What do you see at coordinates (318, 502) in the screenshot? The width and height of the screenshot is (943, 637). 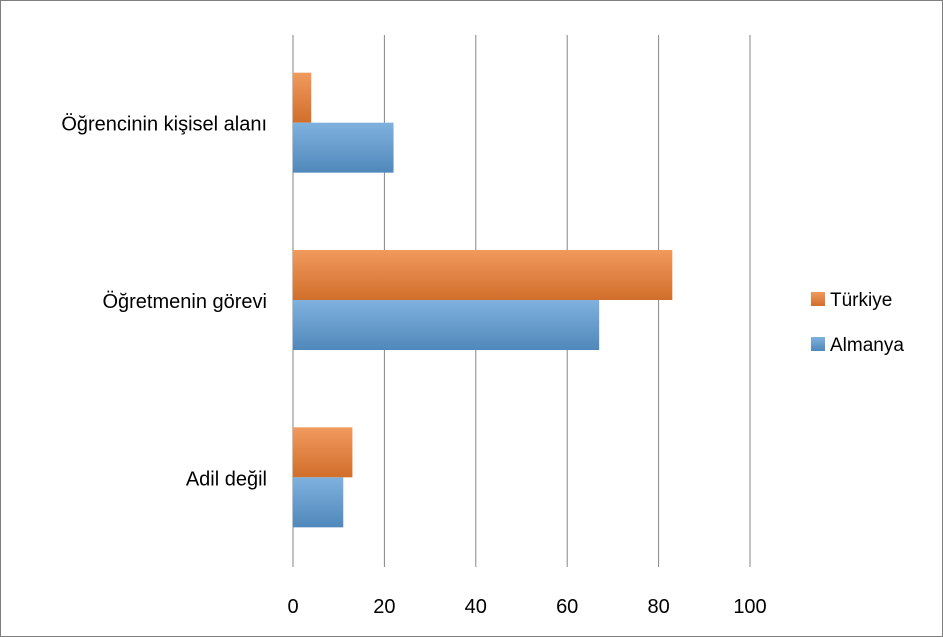 I see `bar-almanya-adil-degil` at bounding box center [318, 502].